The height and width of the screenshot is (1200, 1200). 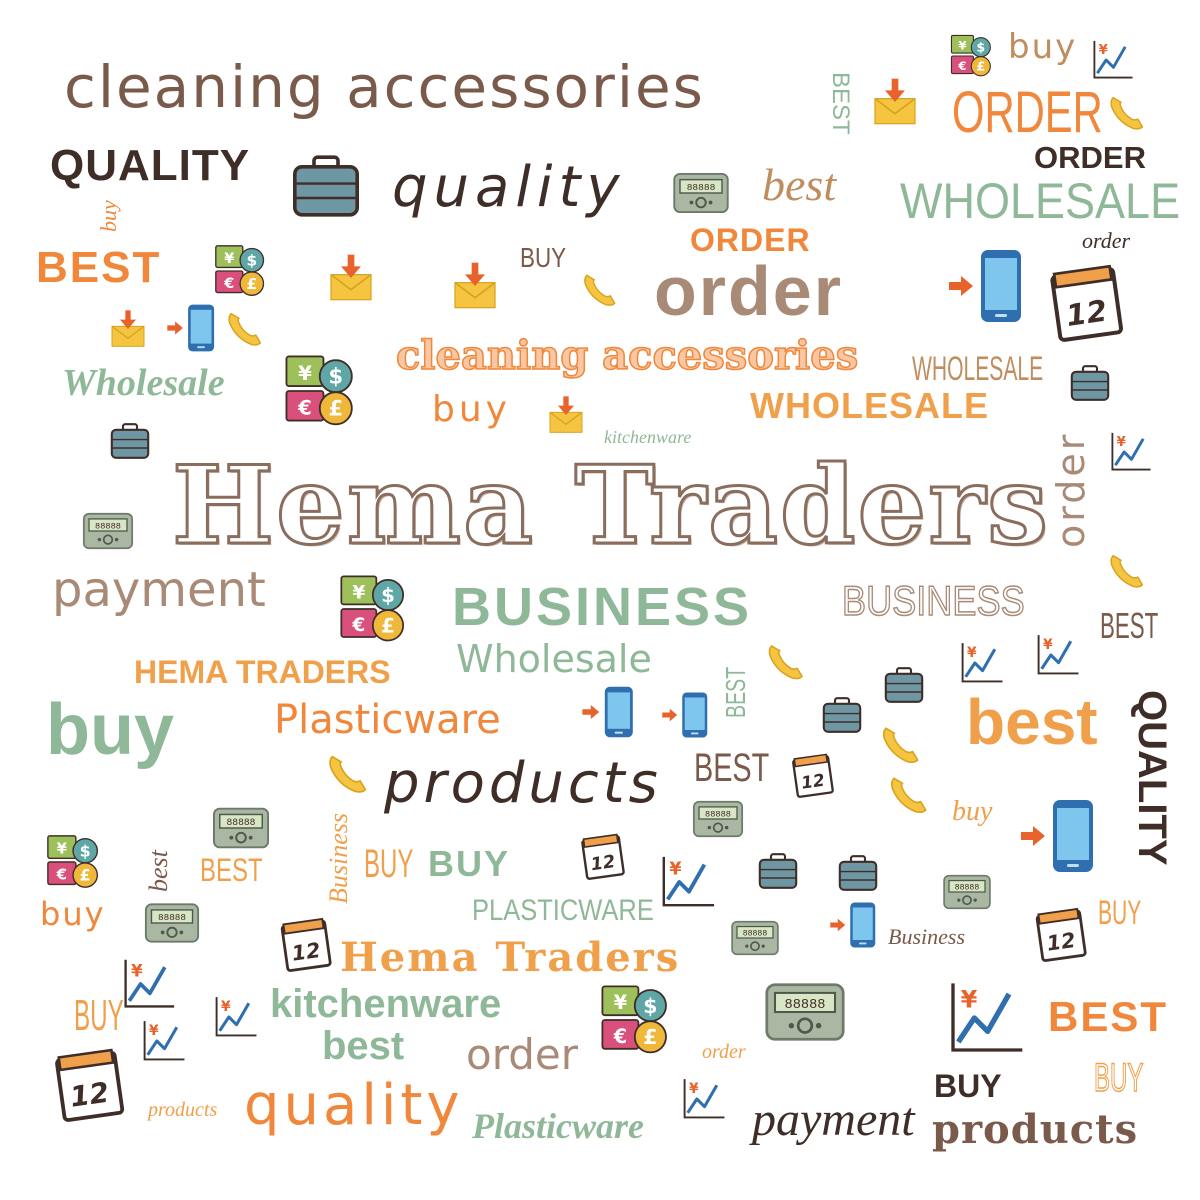 What do you see at coordinates (869, 405) in the screenshot?
I see `word-wholesale-bold: WHOLESALE` at bounding box center [869, 405].